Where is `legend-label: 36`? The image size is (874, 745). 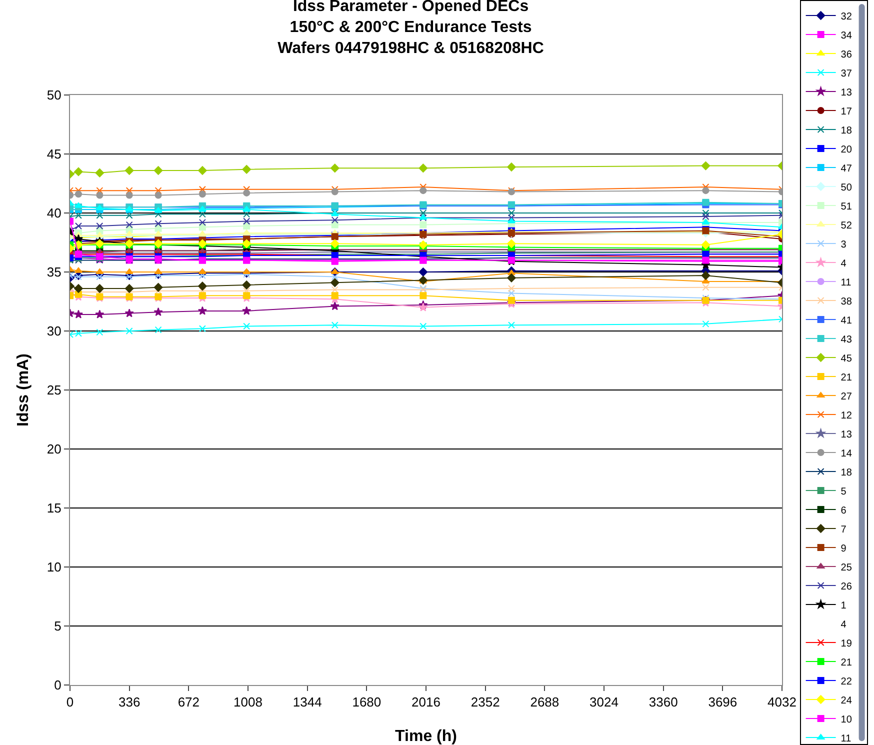 legend-label: 36 is located at coordinates (846, 54).